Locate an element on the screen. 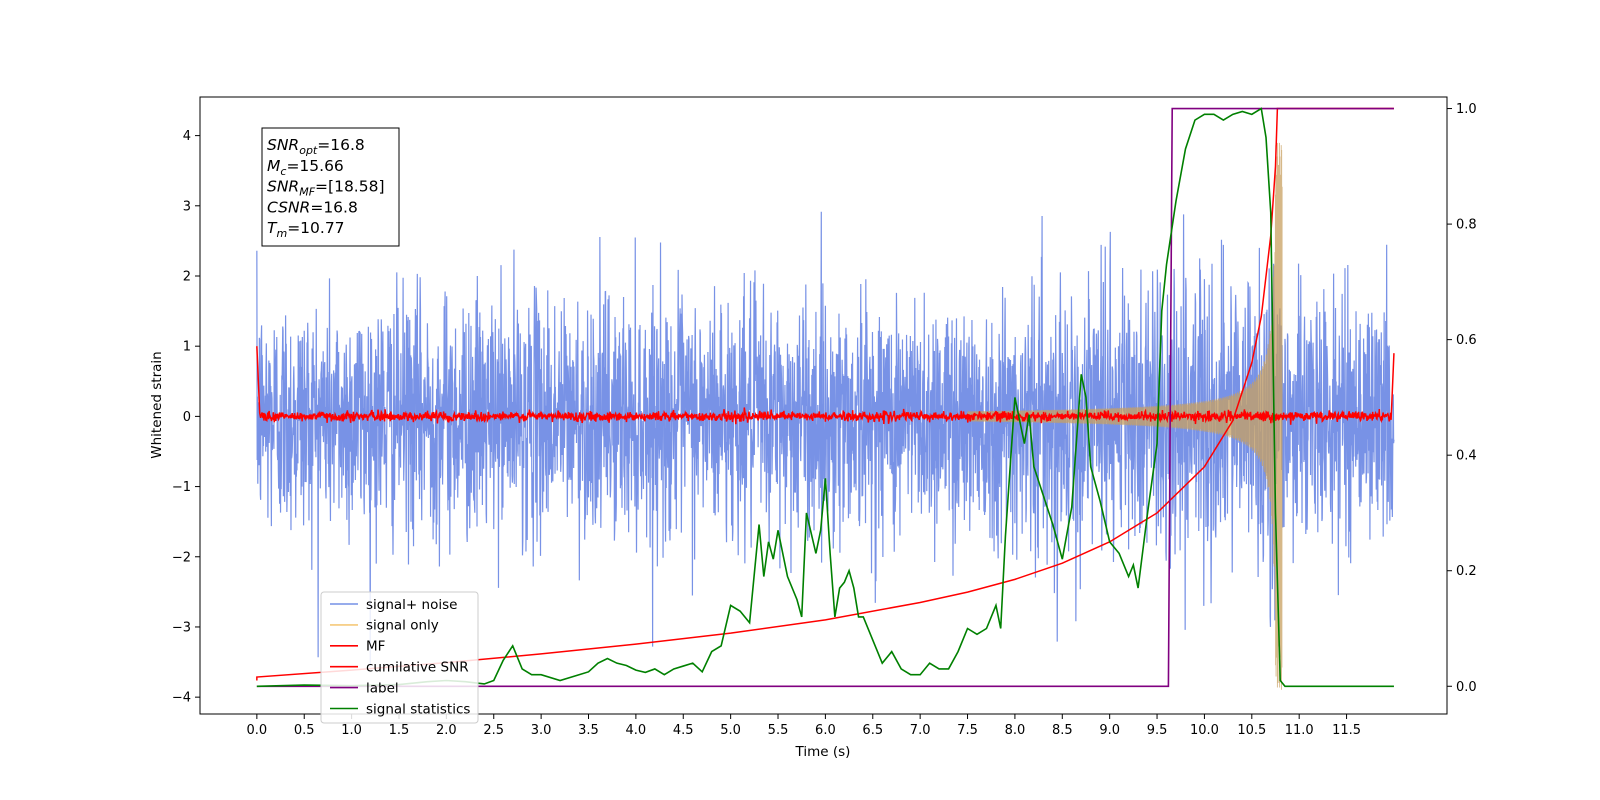  x-tick-label: 9.0 is located at coordinates (1109, 730).